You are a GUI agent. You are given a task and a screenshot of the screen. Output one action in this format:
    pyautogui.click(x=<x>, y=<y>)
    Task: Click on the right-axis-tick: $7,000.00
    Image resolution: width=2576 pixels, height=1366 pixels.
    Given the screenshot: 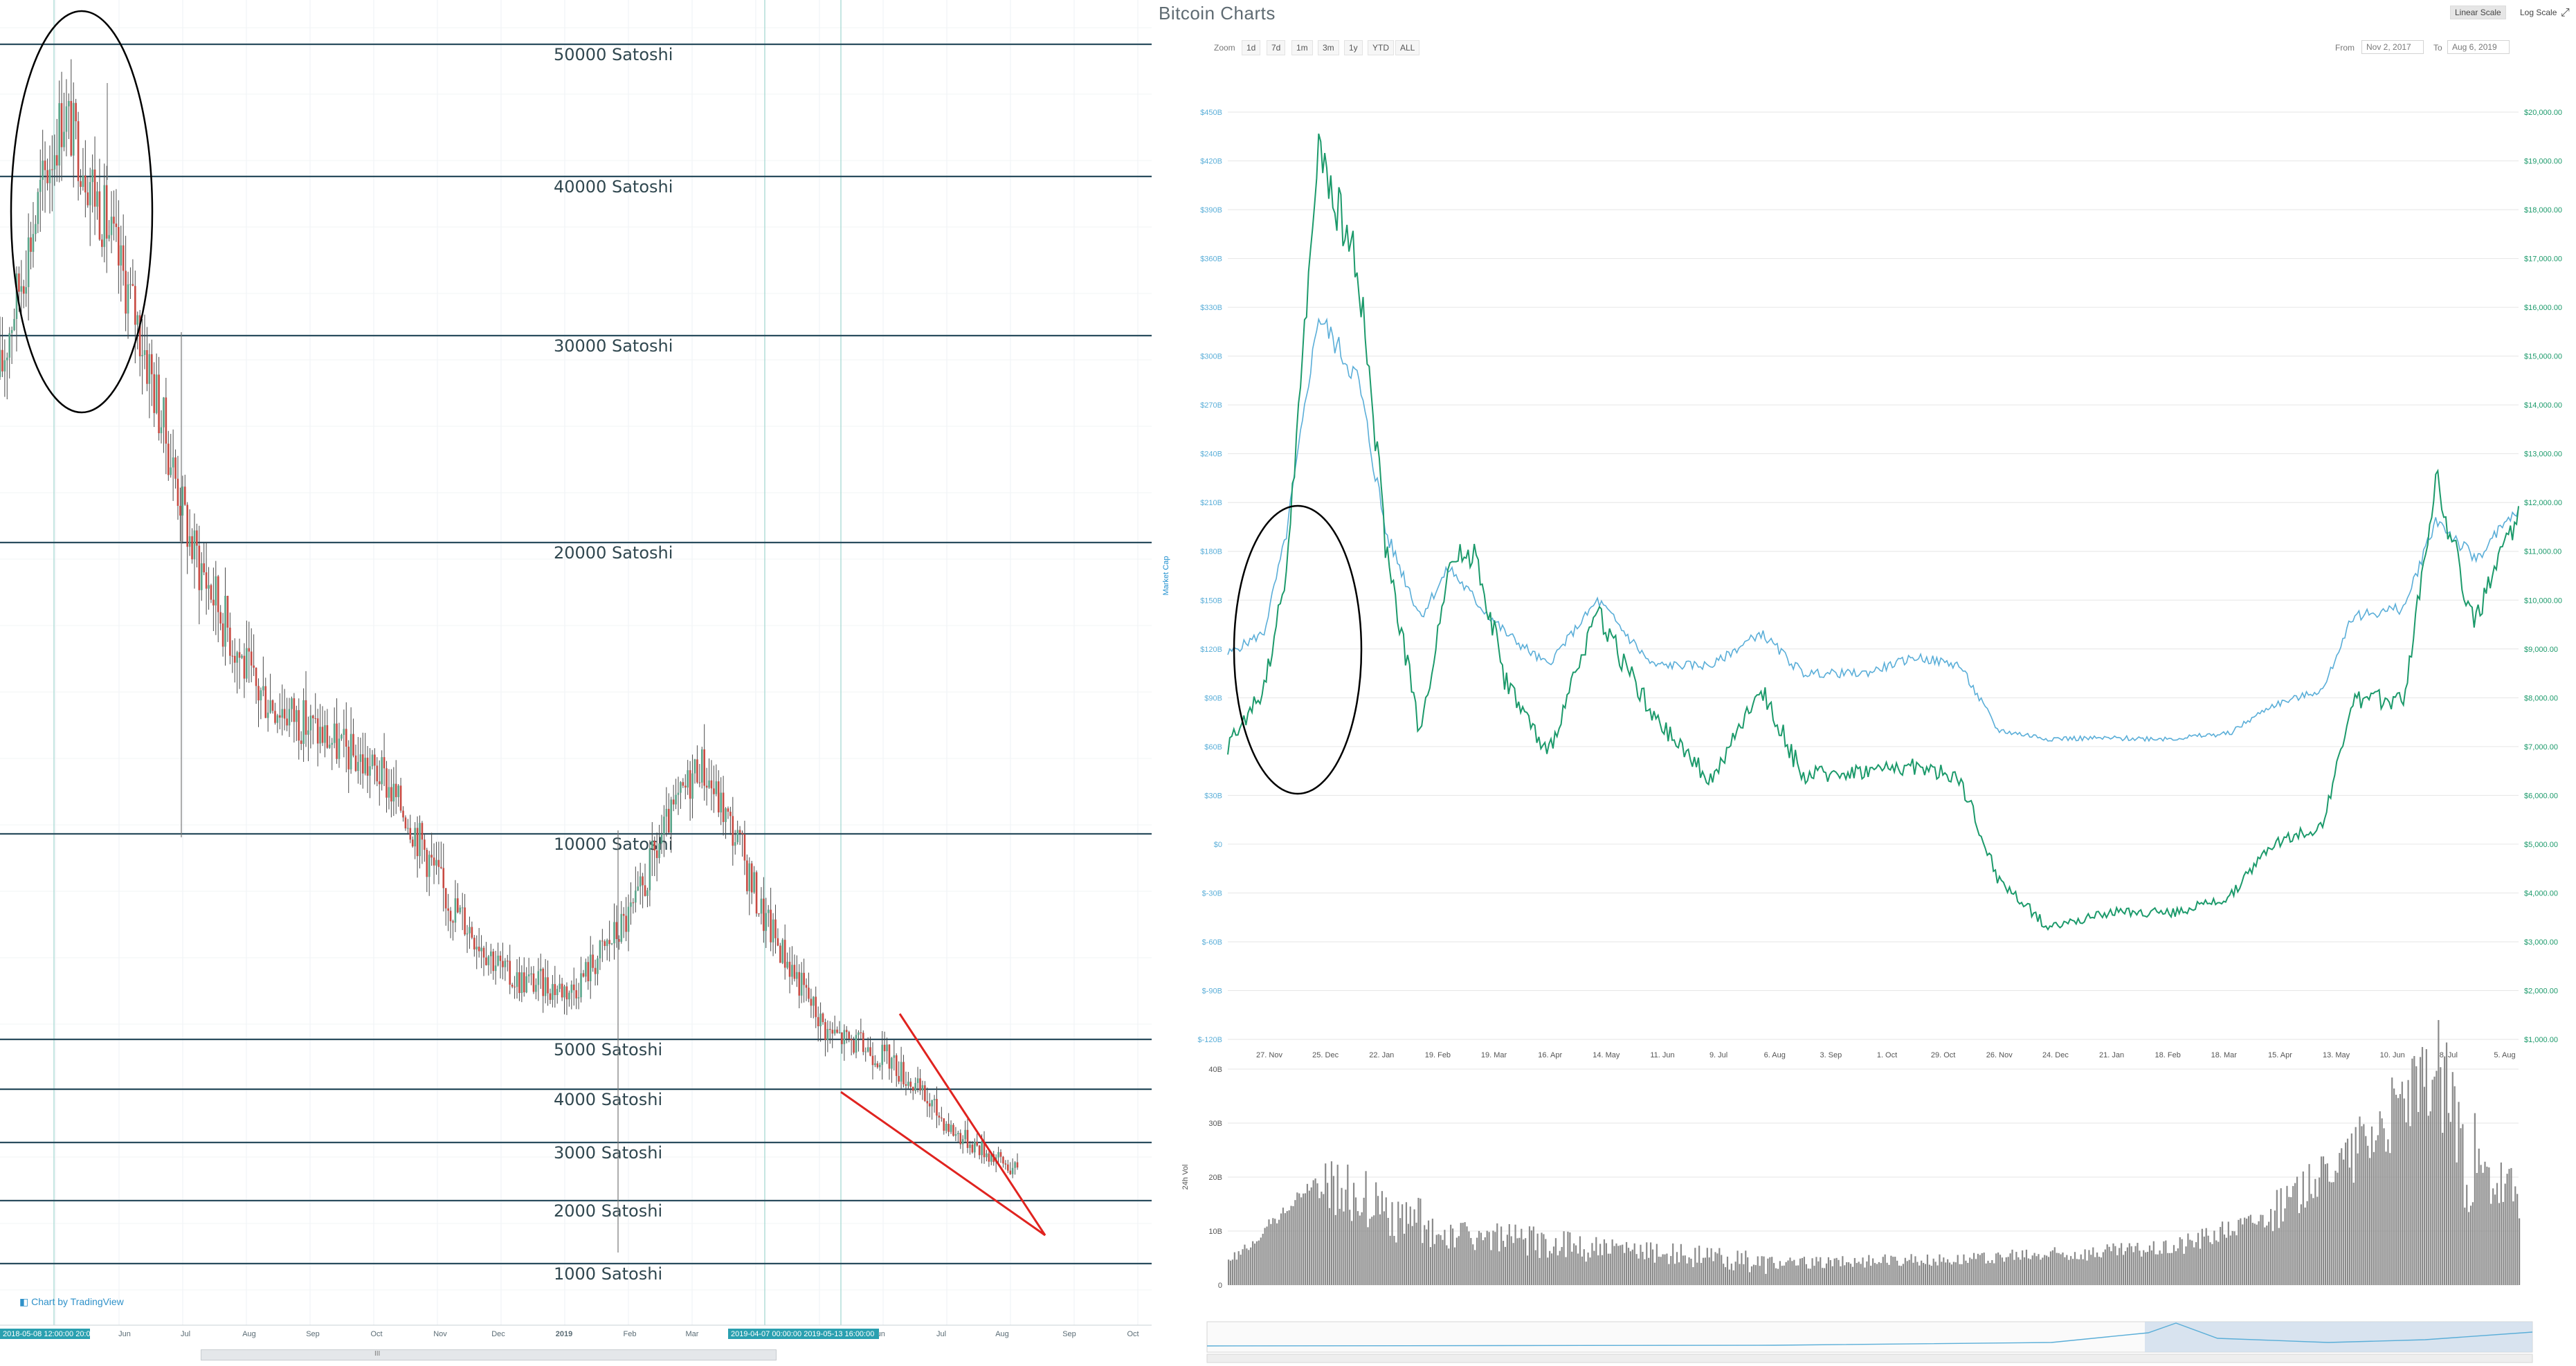 What is the action you would take?
    pyautogui.click(x=2541, y=747)
    